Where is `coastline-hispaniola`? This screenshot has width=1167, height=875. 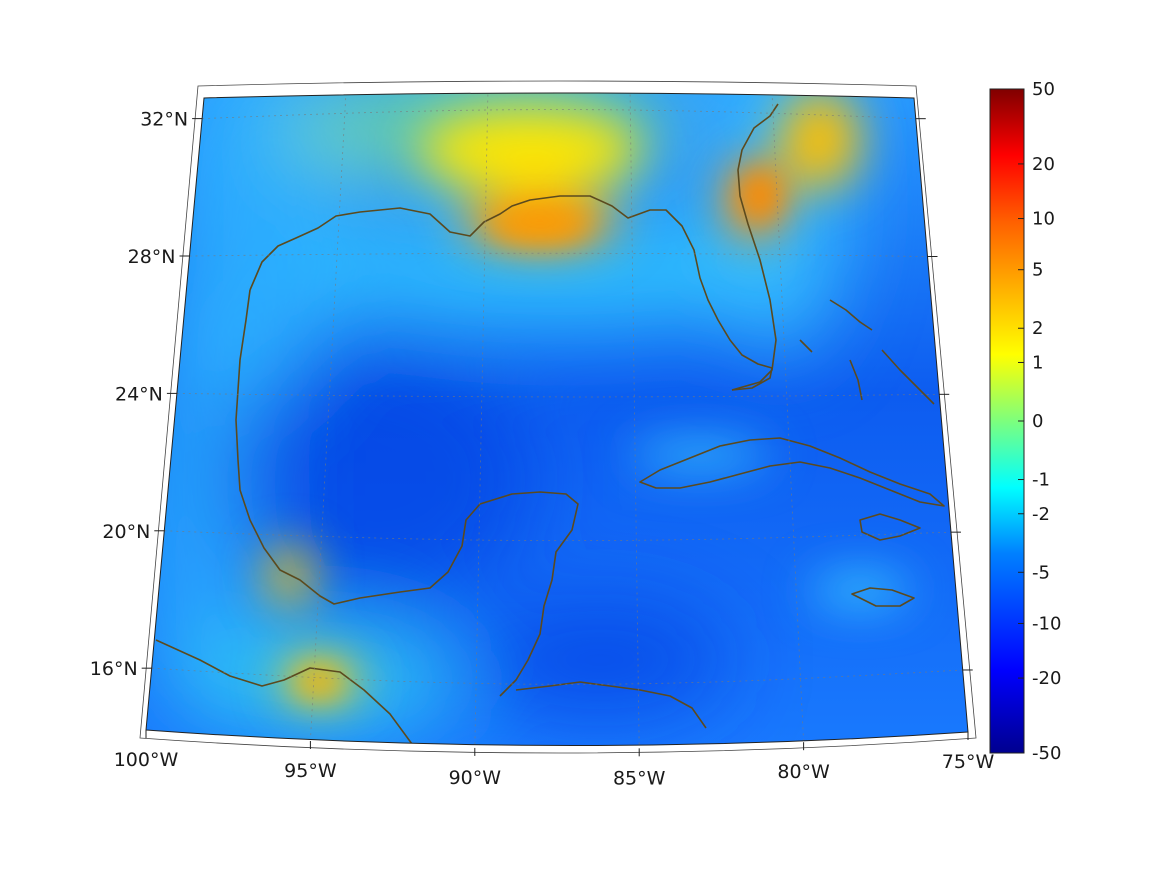
coastline-hispaniola is located at coordinates (890, 527).